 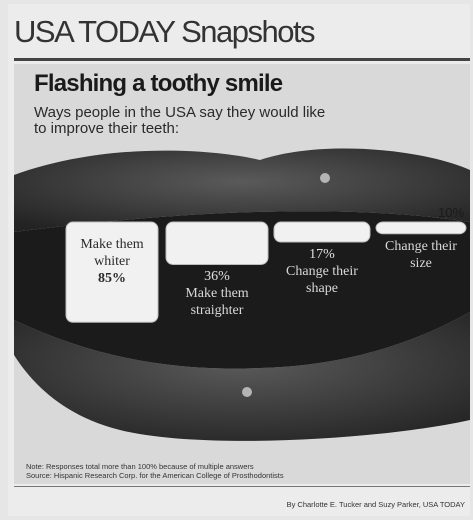 I want to click on value-label: 17%, so click(x=322, y=255).